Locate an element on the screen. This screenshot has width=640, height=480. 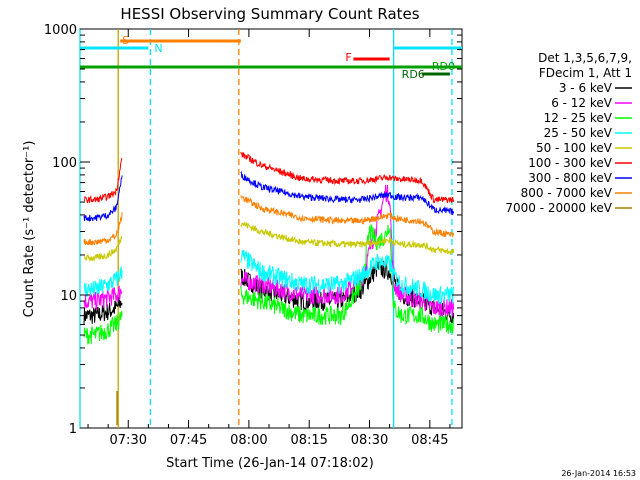
legend-label-5: 100 - 300 keV is located at coordinates (570, 163).